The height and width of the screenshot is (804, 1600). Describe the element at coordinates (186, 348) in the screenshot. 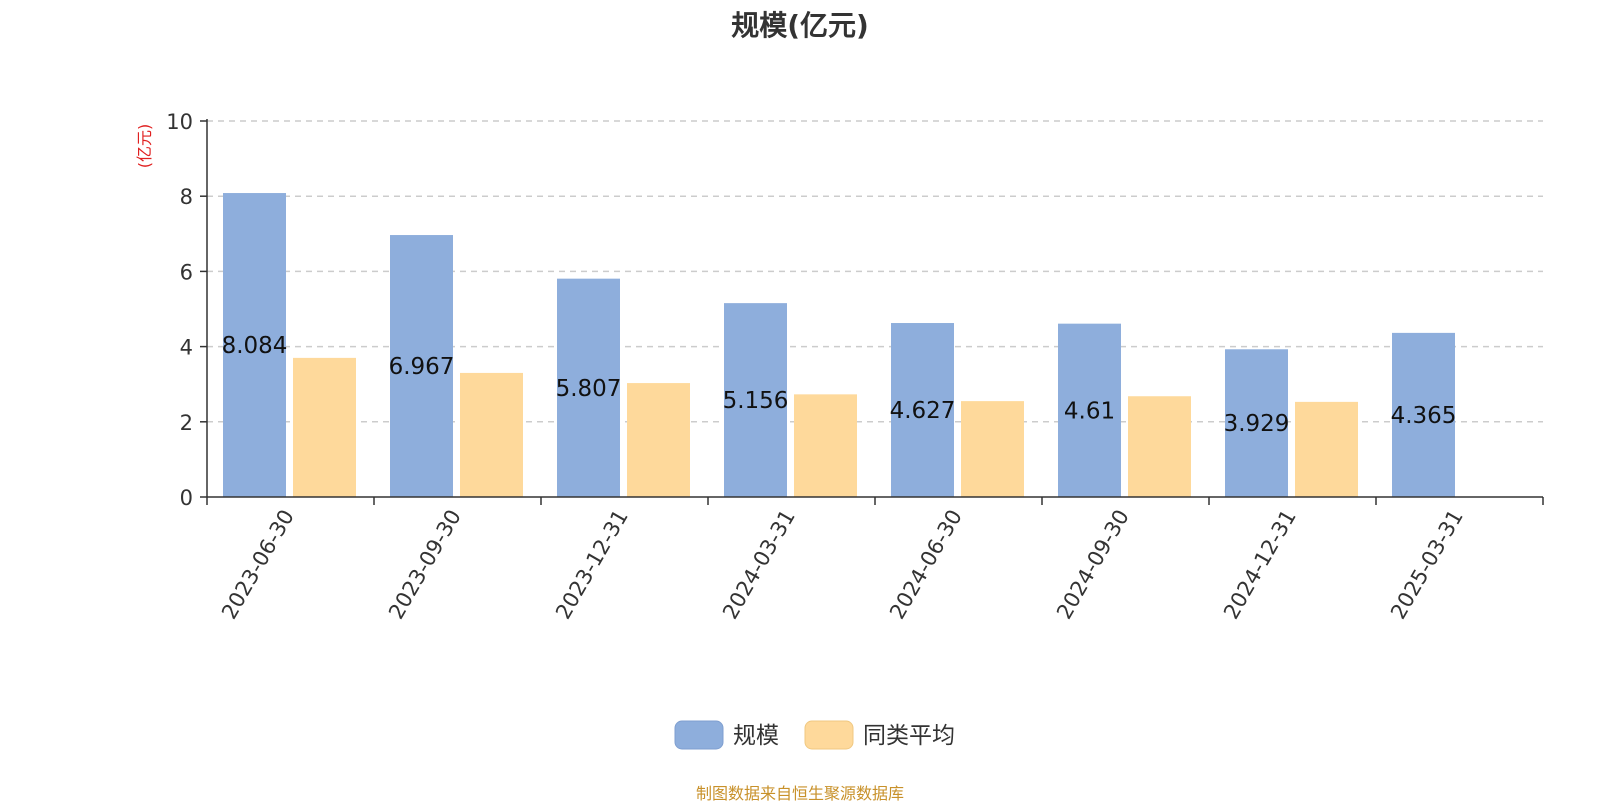

I see `y-tick-label: 4` at that location.